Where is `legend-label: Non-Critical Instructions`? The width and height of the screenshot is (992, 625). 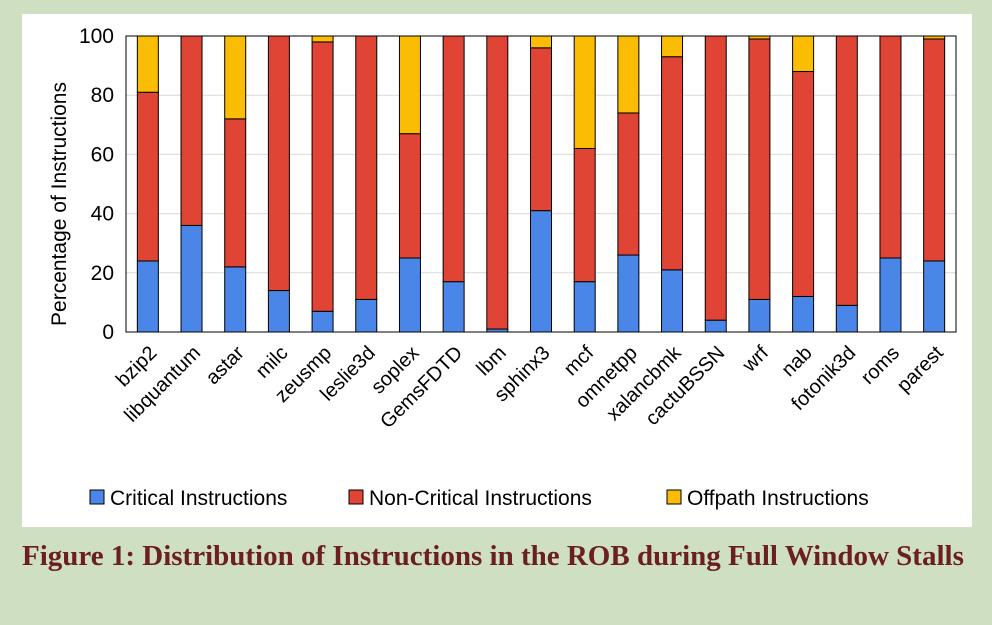 legend-label: Non-Critical Instructions is located at coordinates (480, 498).